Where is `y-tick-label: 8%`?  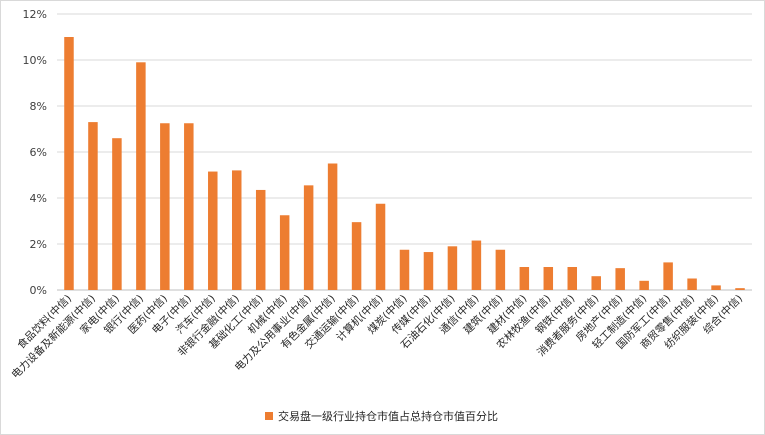 y-tick-label: 8% is located at coordinates (38, 106).